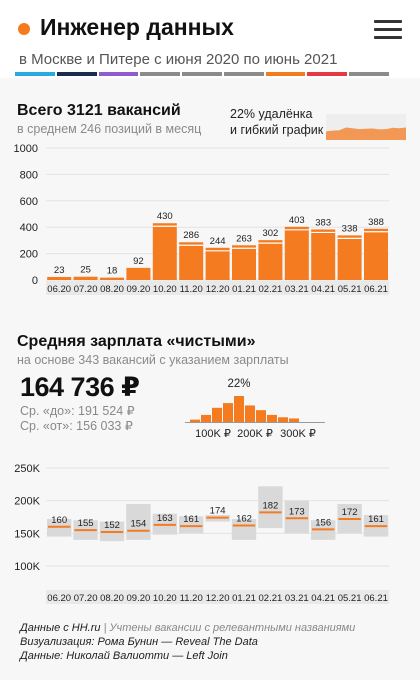  What do you see at coordinates (191, 235) in the screenshot?
I see `bar-value-label: 286` at bounding box center [191, 235].